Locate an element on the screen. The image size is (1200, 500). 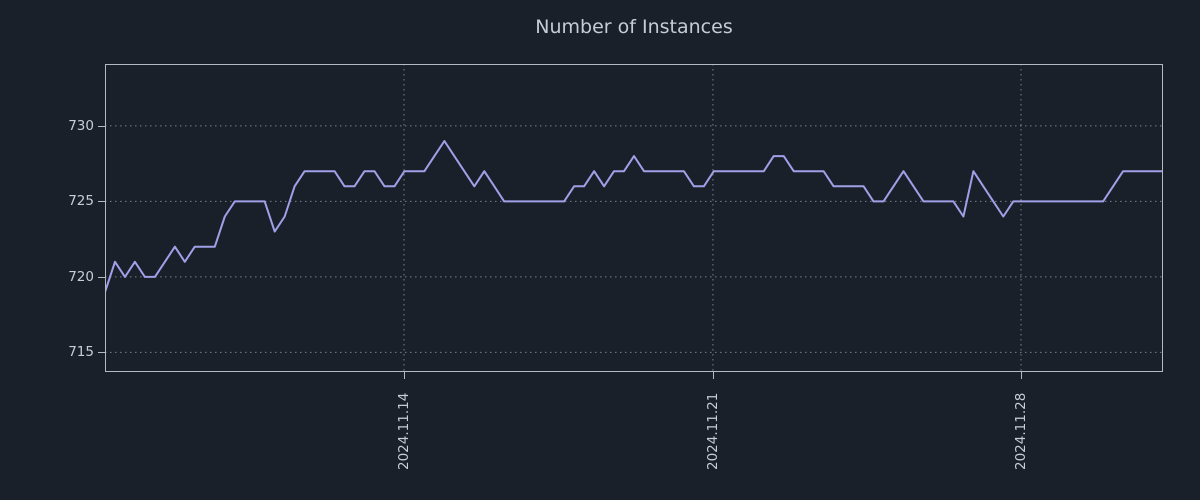
y-tick-label: 725 is located at coordinates (81, 201).